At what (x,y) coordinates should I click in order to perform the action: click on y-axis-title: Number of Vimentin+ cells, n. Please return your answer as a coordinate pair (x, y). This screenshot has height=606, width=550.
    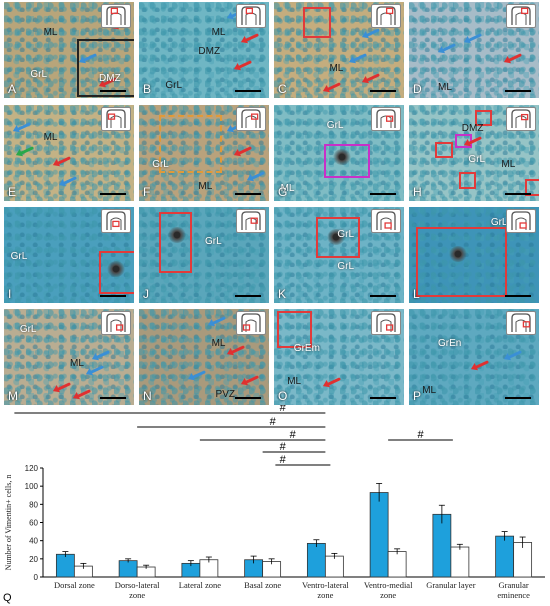
    Looking at the image, I should click on (8, 523).